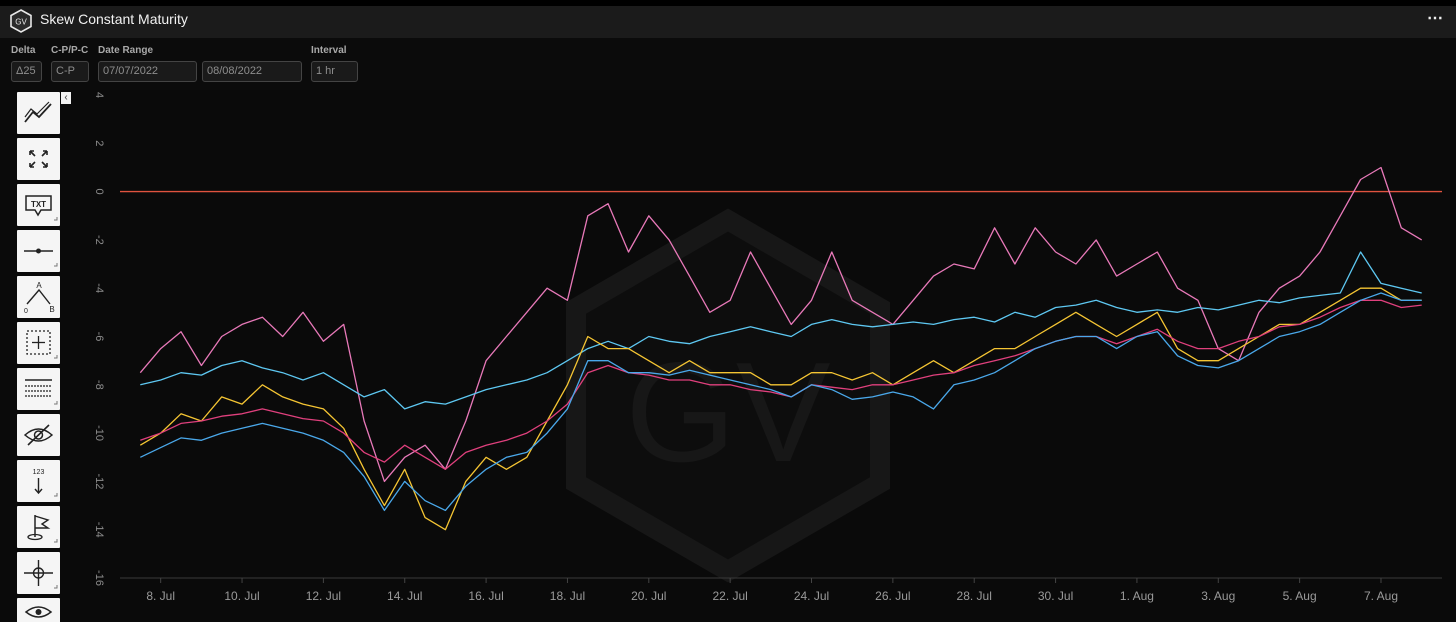  I want to click on y-axis: 4 2 0 -2 -4 -6 -8 -10 -12 -14 -16, so click(99, 339).